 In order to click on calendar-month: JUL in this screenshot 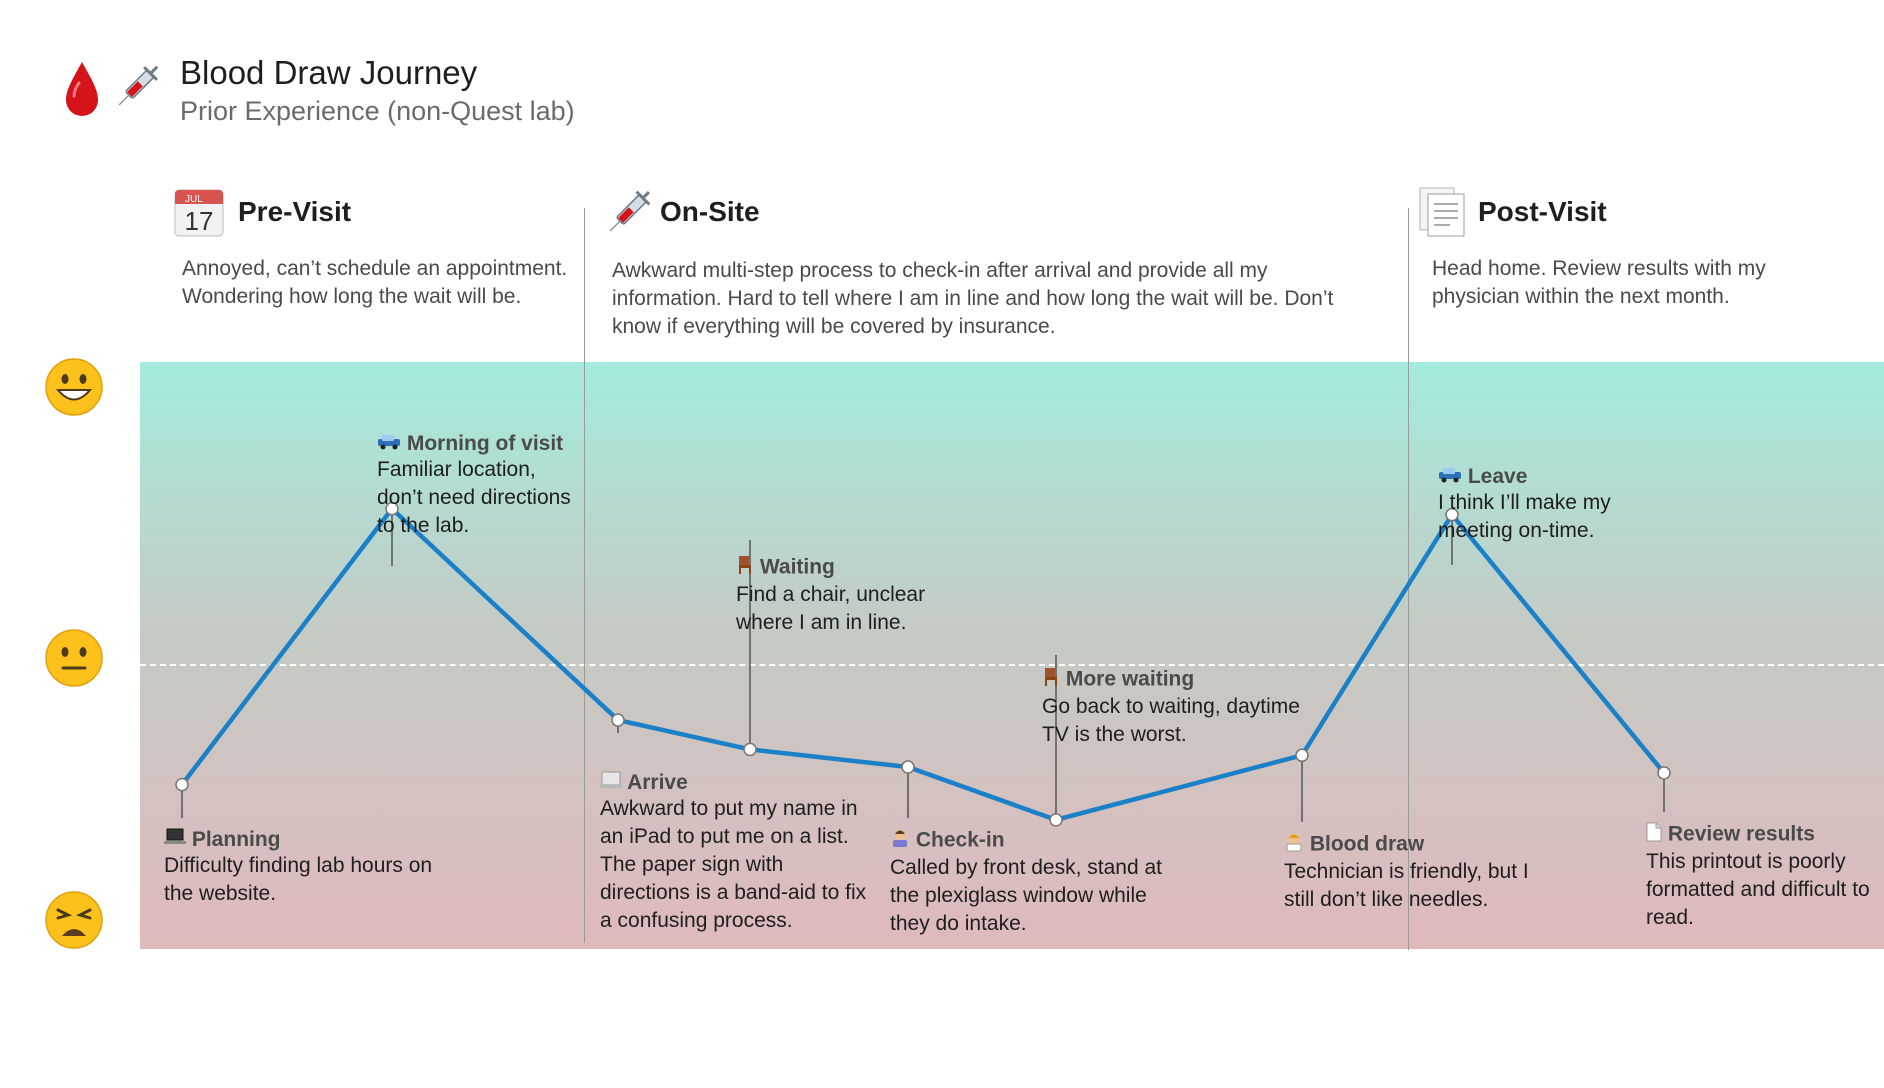, I will do `click(194, 199)`.